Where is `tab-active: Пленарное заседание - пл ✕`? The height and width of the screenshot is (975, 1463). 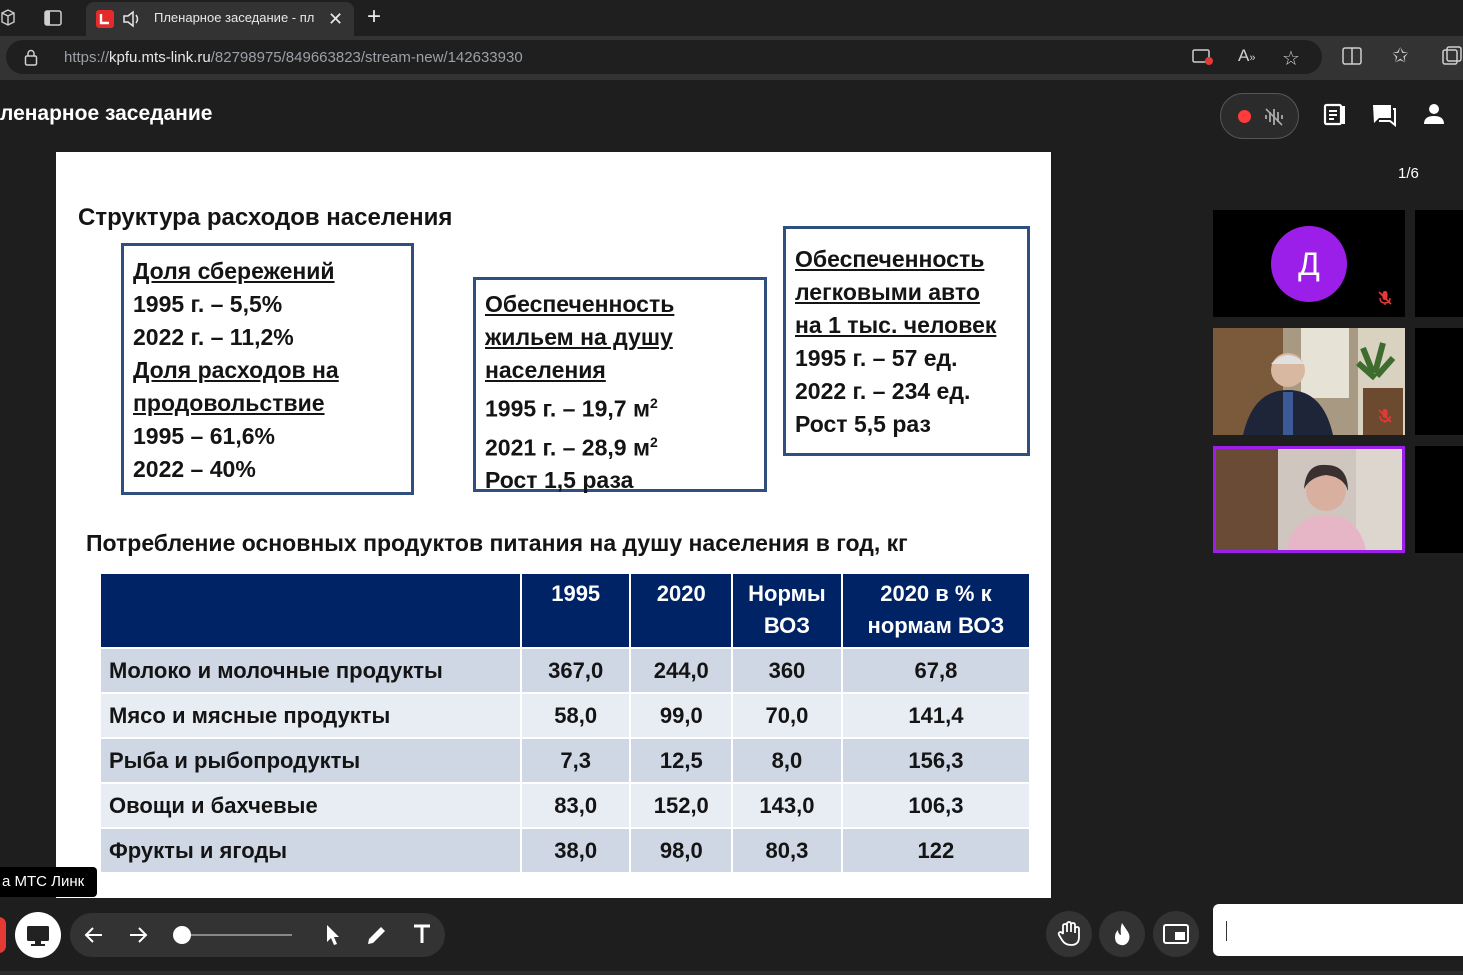
tab-active: Пленарное заседание - пл ✕ is located at coordinates (220, 19).